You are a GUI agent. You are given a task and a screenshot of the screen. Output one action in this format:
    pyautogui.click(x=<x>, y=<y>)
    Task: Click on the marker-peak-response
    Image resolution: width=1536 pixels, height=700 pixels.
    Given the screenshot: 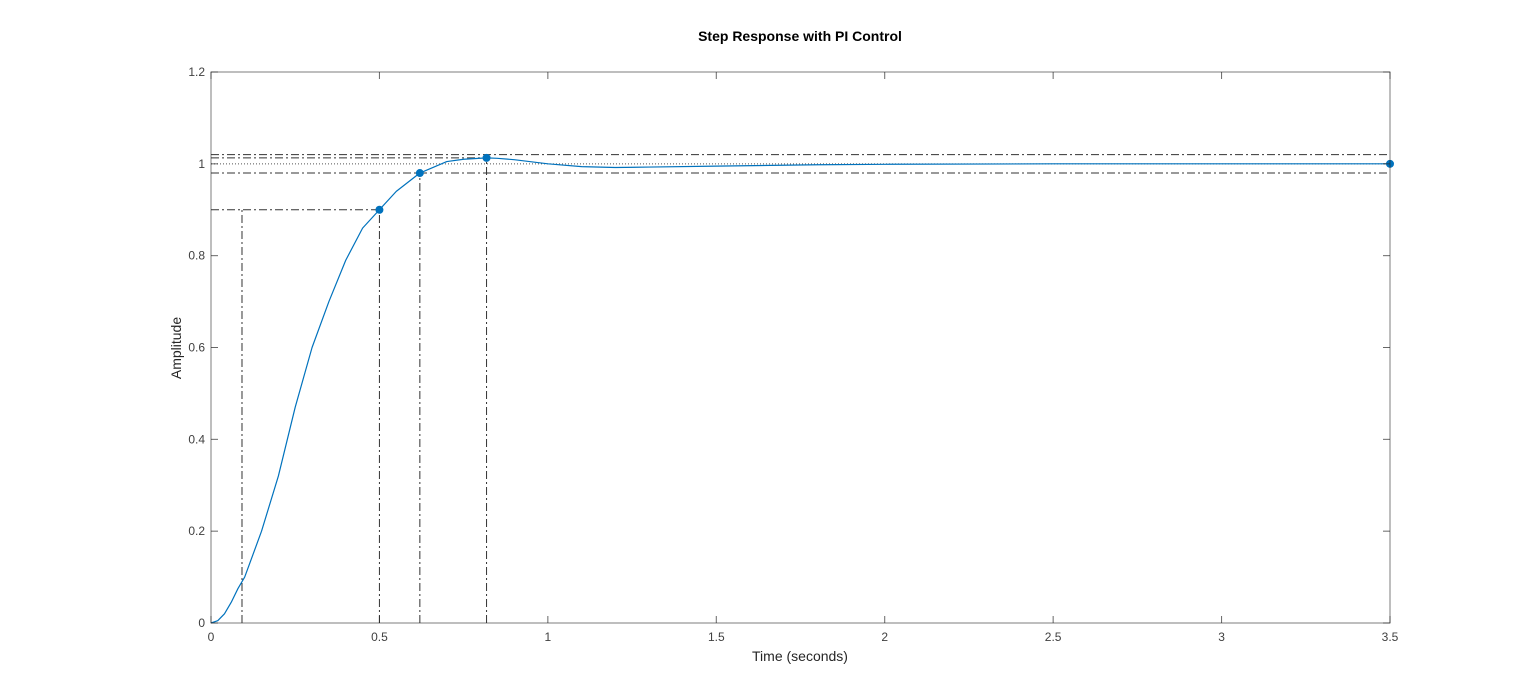 What is the action you would take?
    pyautogui.click(x=486, y=157)
    